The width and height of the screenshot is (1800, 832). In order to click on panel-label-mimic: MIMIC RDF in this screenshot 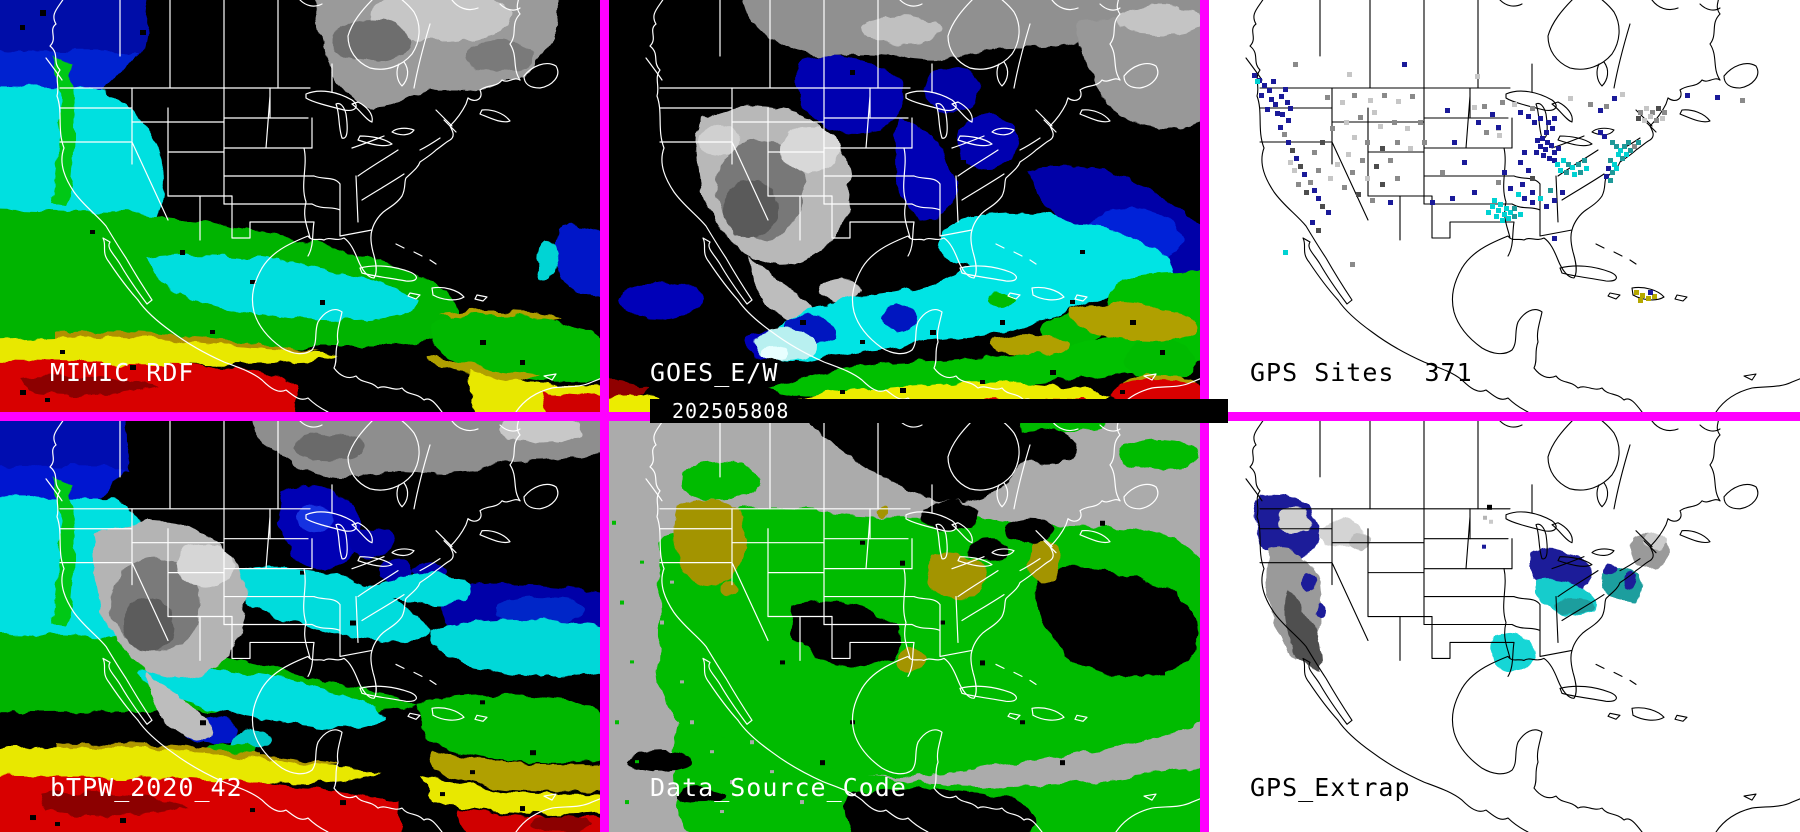, I will do `click(122, 372)`.